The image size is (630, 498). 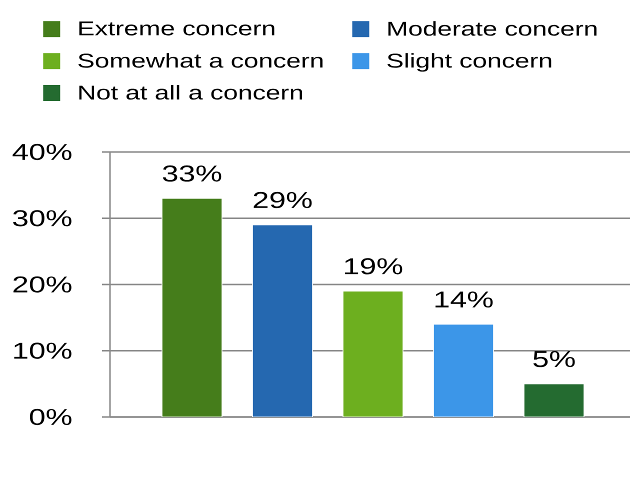 I want to click on y-tick-label: 40%, so click(x=42, y=152).